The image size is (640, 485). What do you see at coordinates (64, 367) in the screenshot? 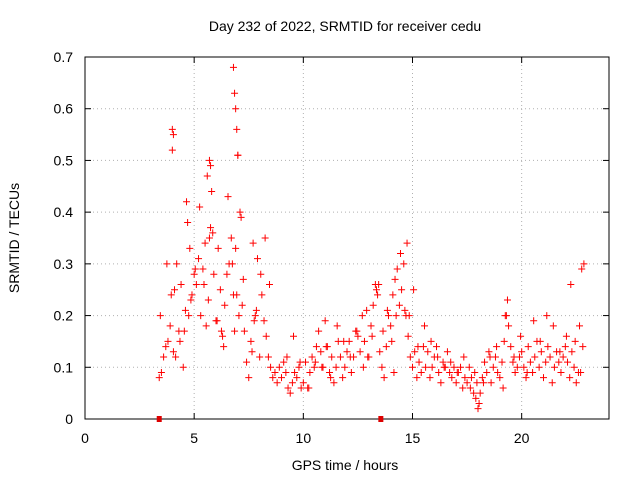
I see `y-tick-label: 0.1` at bounding box center [64, 367].